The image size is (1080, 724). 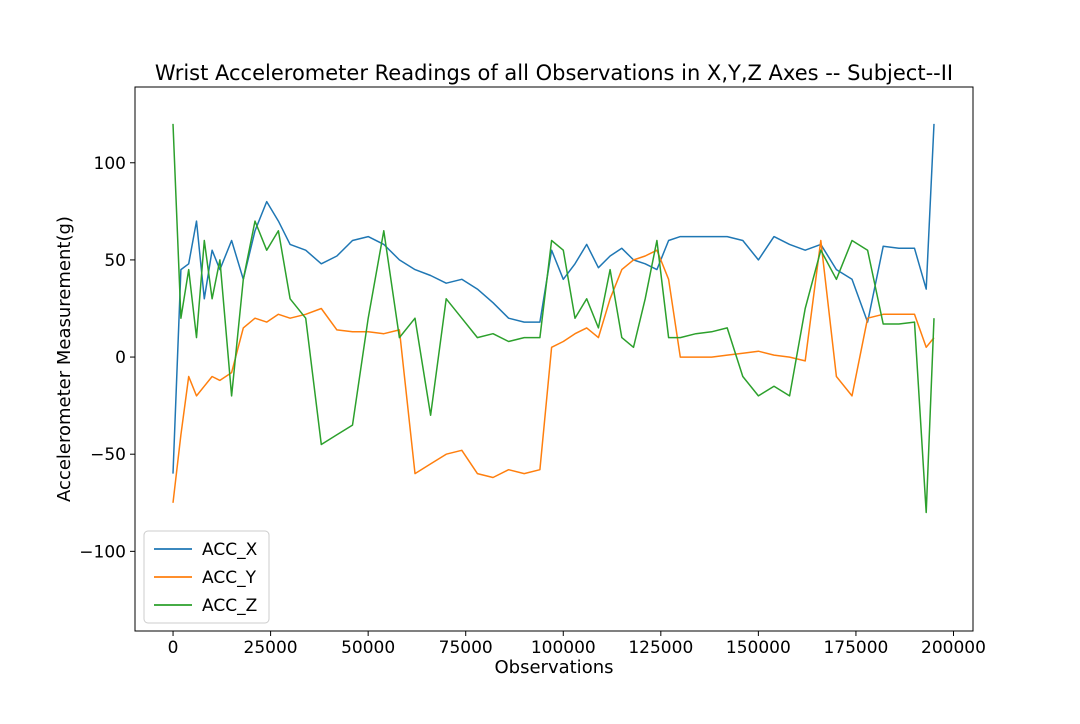 I want to click on legend-label: ACC_Y, so click(x=229, y=578).